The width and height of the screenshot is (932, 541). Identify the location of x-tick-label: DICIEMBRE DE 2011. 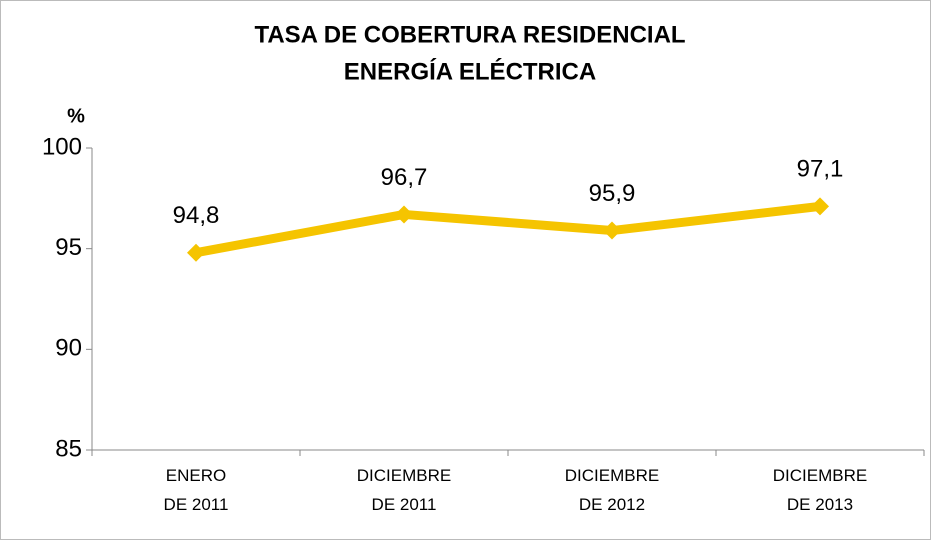
(404, 490).